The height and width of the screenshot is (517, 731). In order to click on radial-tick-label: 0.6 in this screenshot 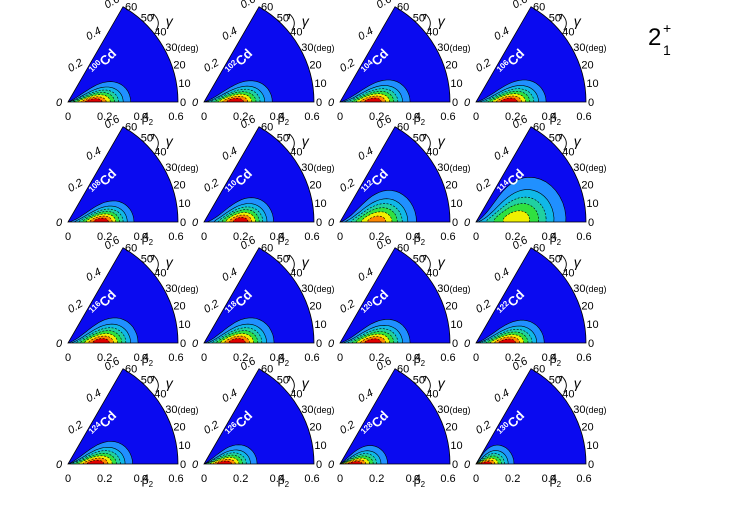, I will do `click(385, 5)`.